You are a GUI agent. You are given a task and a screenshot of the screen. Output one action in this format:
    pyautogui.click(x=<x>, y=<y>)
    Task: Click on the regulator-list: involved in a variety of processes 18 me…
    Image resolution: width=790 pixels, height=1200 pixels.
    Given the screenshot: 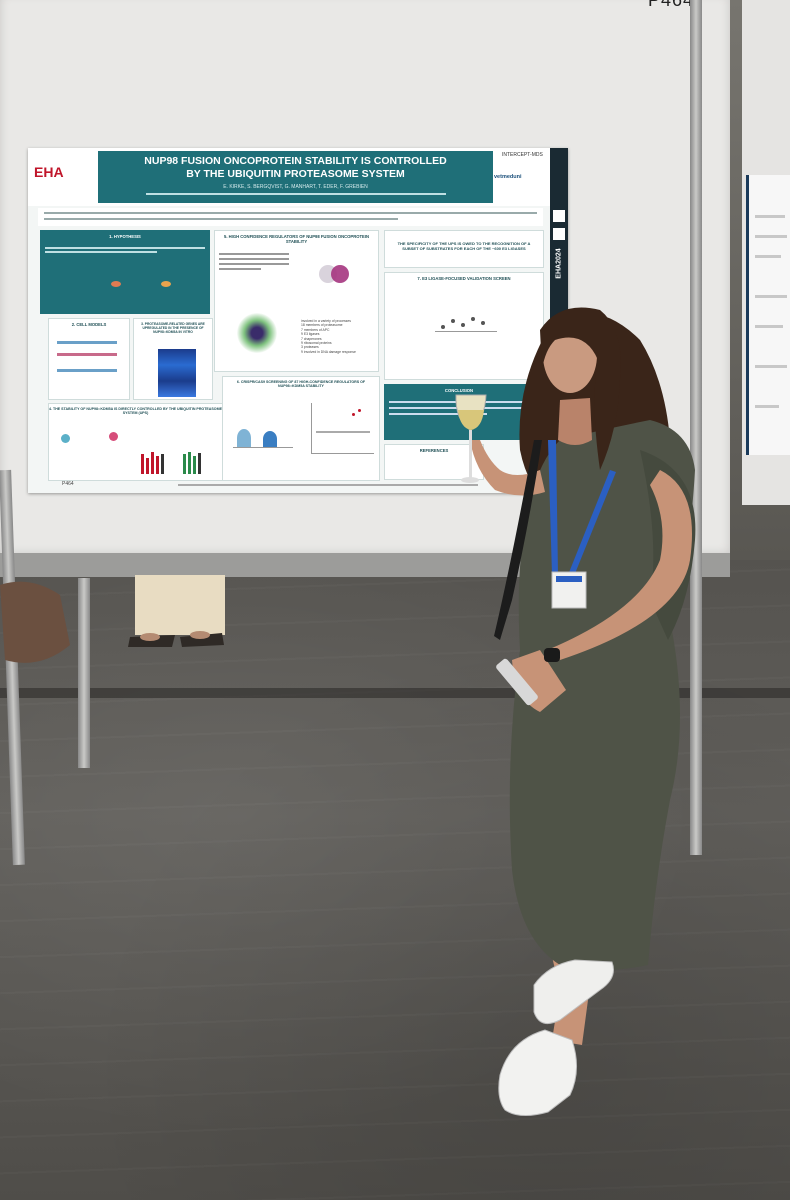 What is the action you would take?
    pyautogui.click(x=328, y=336)
    